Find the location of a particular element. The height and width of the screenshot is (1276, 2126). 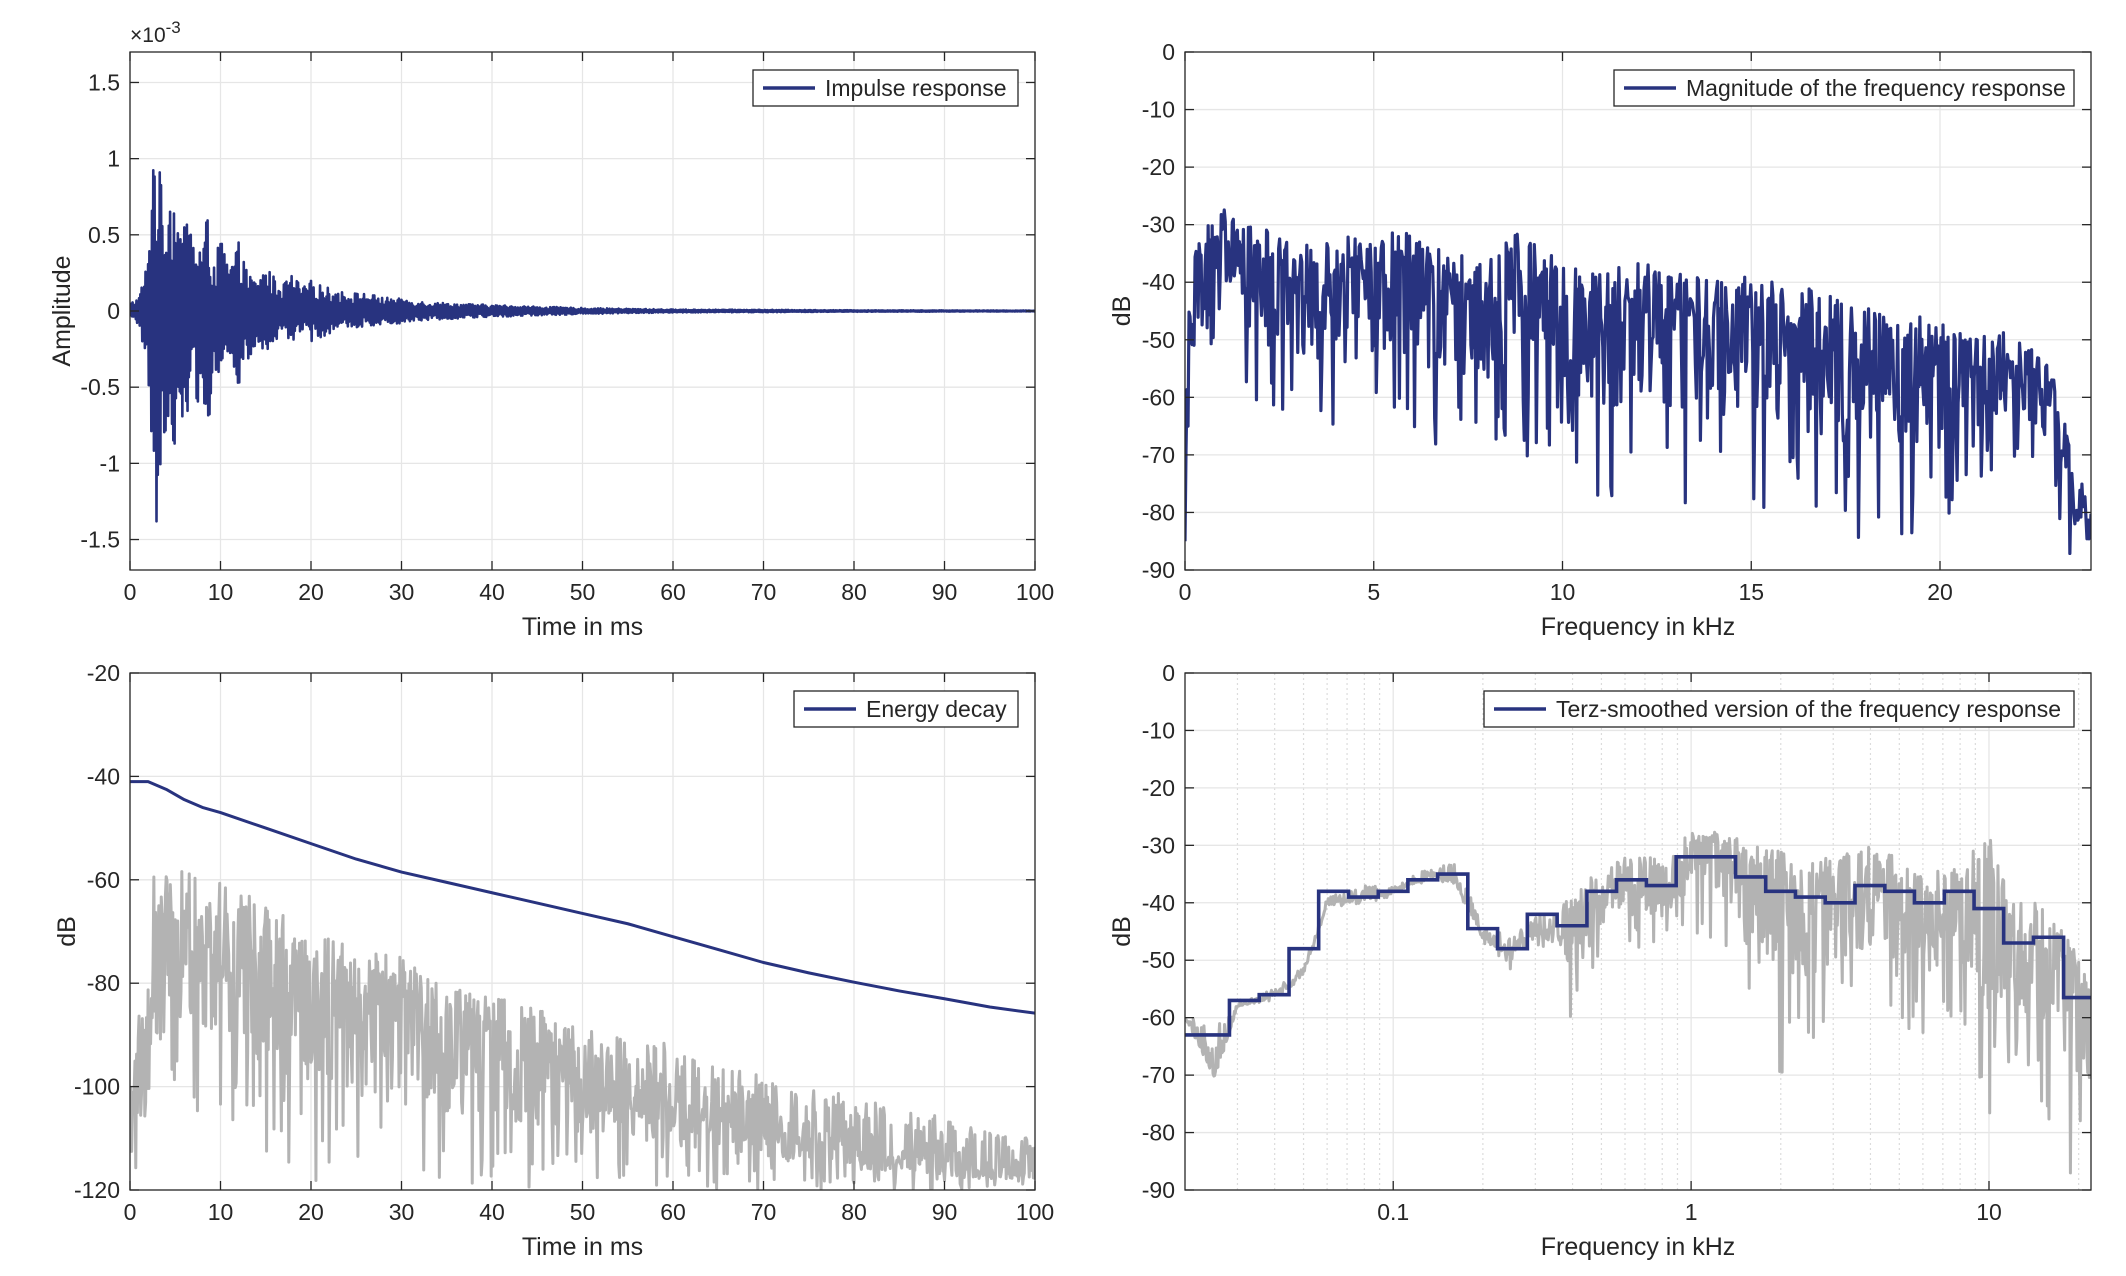

y-tick-label: -1 is located at coordinates (110, 463).